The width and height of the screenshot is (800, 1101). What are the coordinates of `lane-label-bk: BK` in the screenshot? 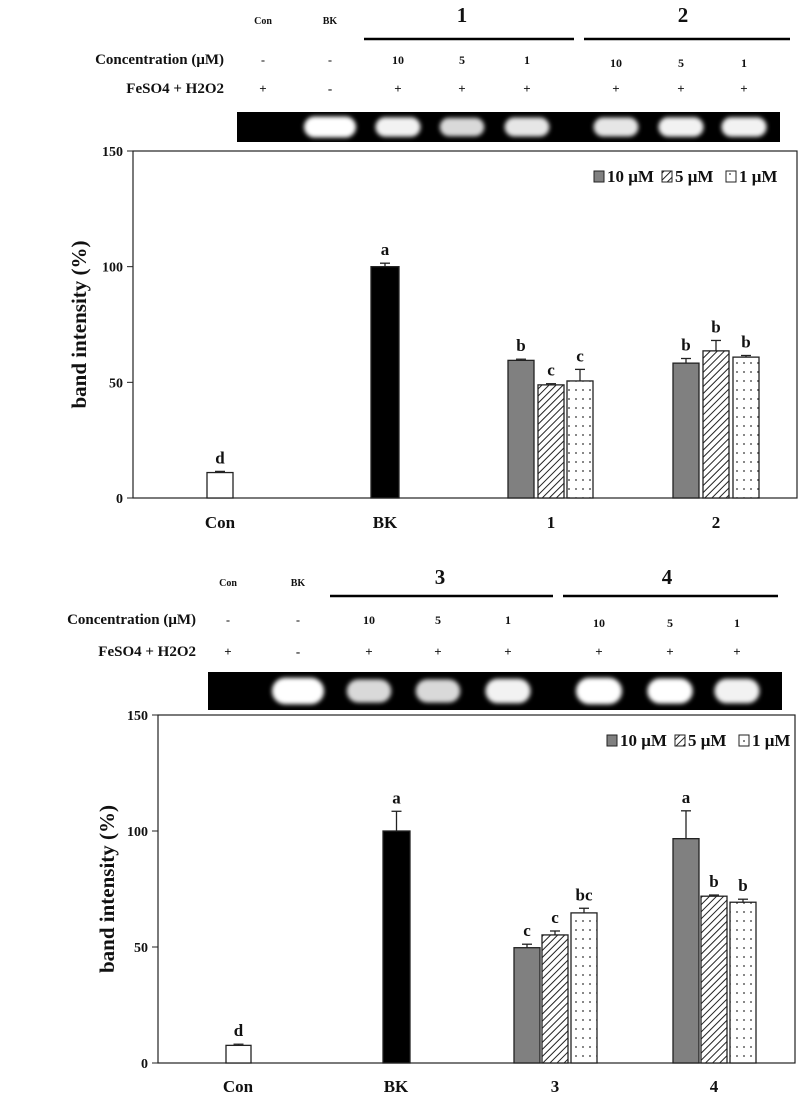 It's located at (298, 583).